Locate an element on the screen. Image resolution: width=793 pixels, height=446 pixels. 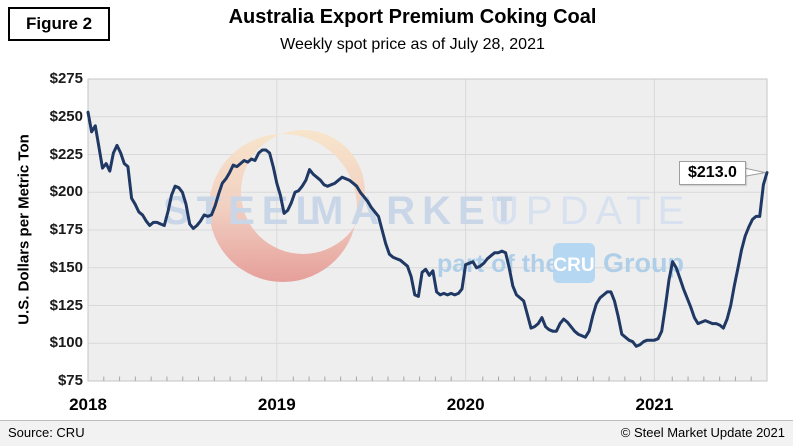
chart-title: Australia Export Premium Coking Coal is located at coordinates (412, 17).